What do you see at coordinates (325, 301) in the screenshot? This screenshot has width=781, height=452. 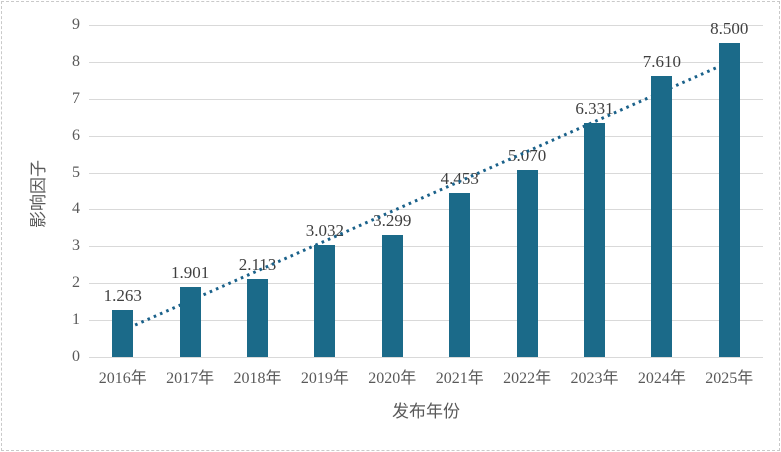 I see `bar-2019年` at bounding box center [325, 301].